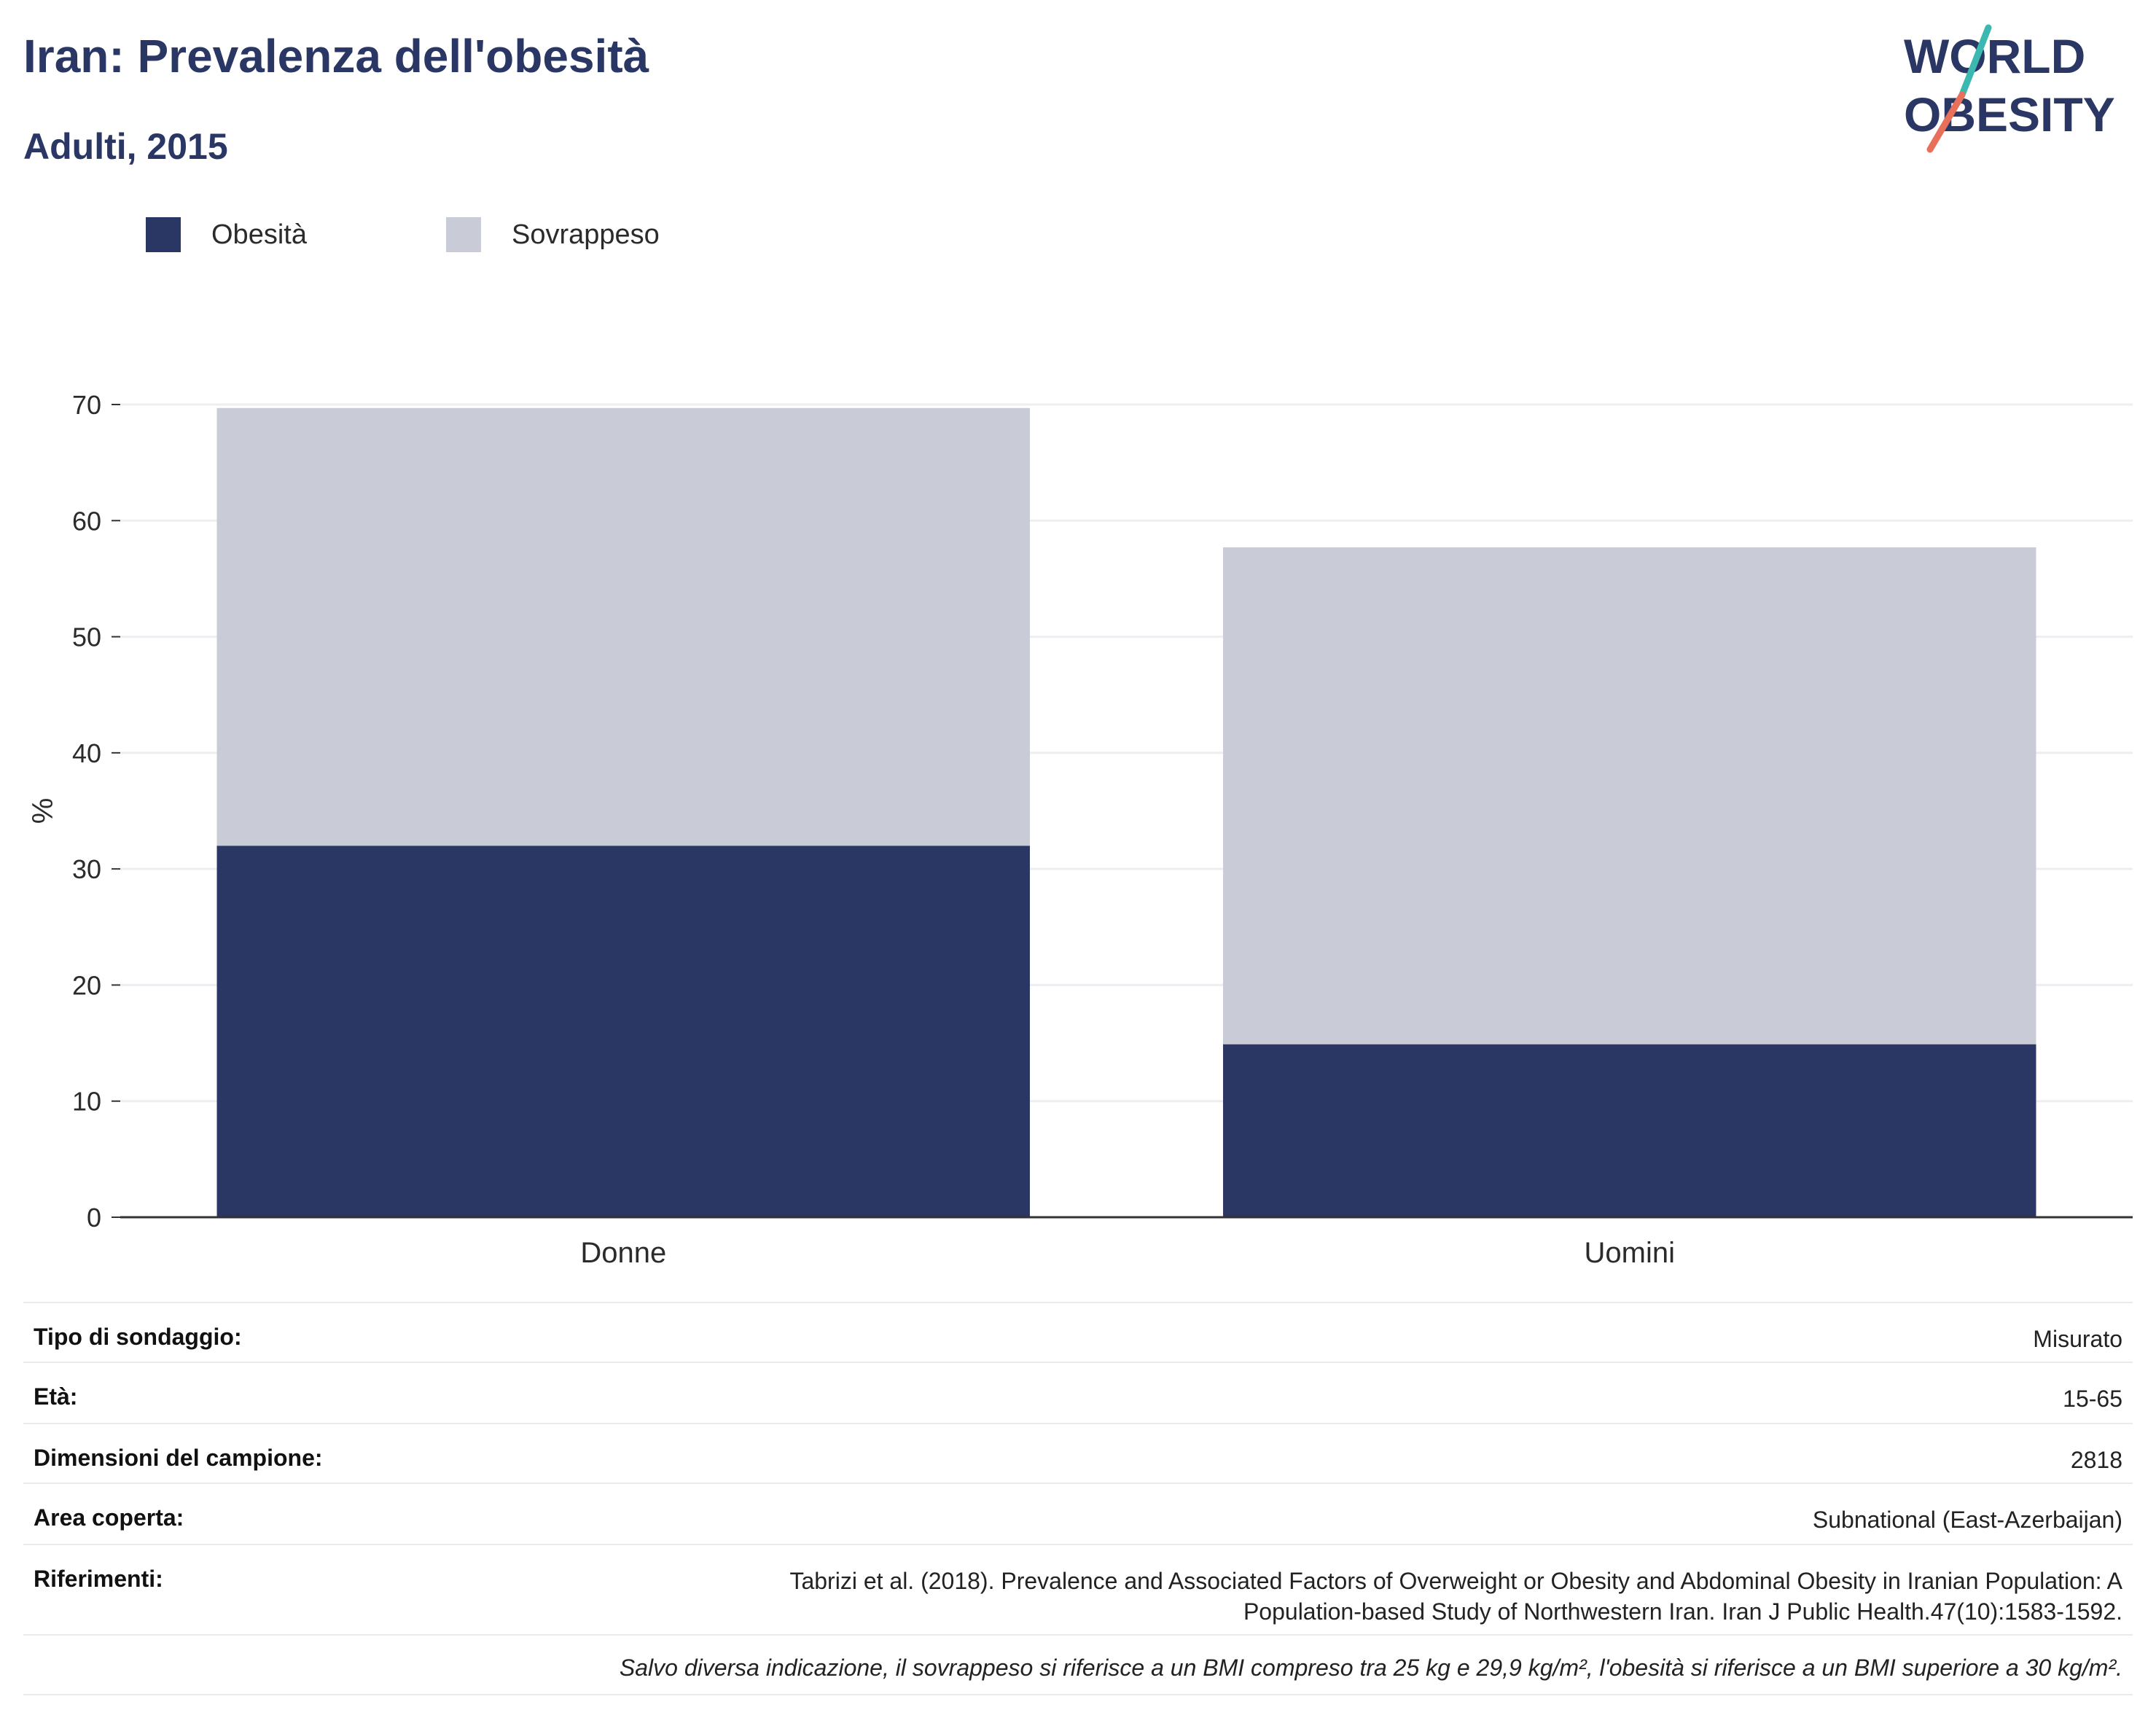 Image resolution: width=2156 pixels, height=1734 pixels. Describe the element at coordinates (2010, 114) in the screenshot. I see `logo-line-2: OBESITY` at that location.